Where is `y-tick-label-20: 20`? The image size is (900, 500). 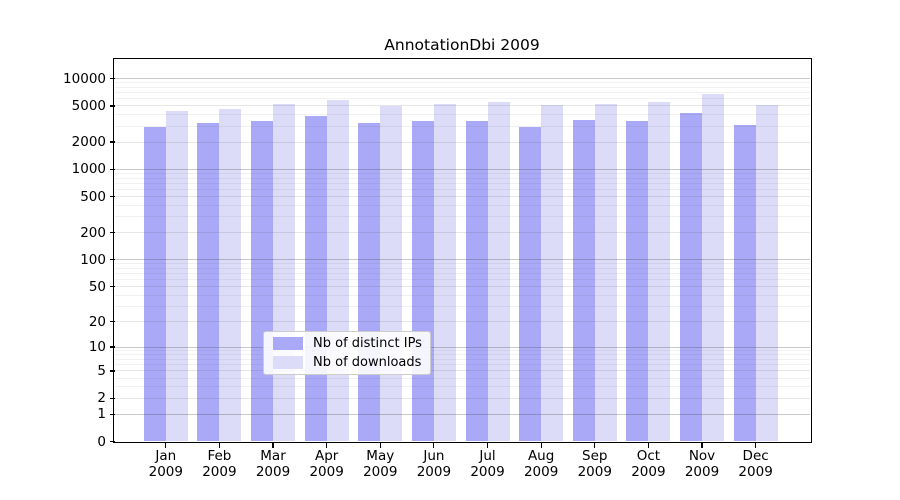 y-tick-label-20: 20 is located at coordinates (97, 321).